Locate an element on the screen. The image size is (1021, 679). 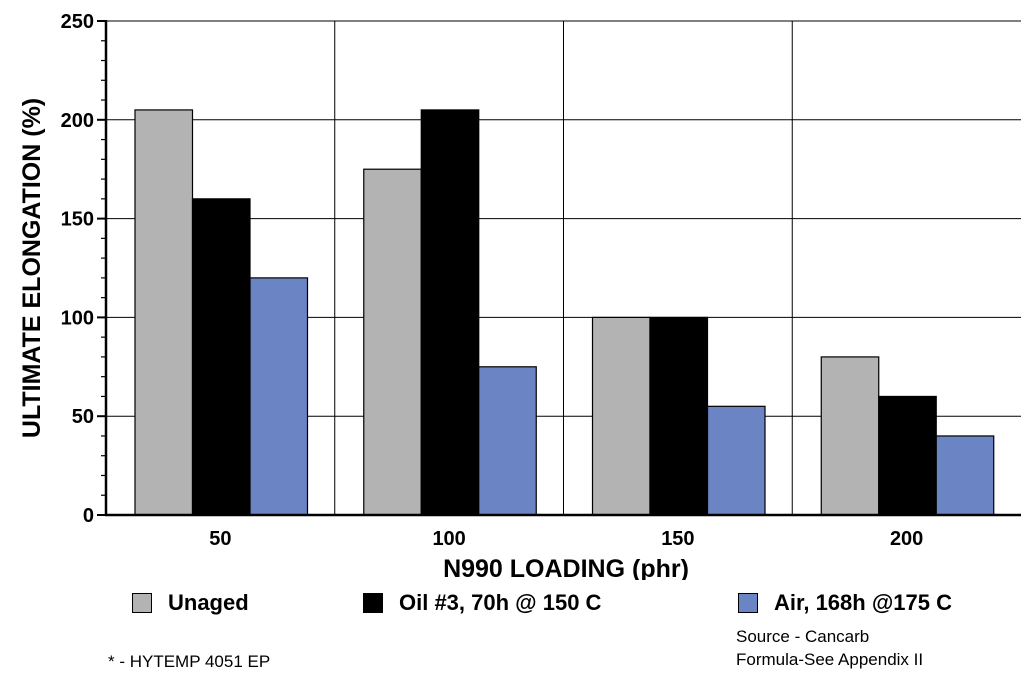
y-tick-label-150: 150 is located at coordinates (77, 220).